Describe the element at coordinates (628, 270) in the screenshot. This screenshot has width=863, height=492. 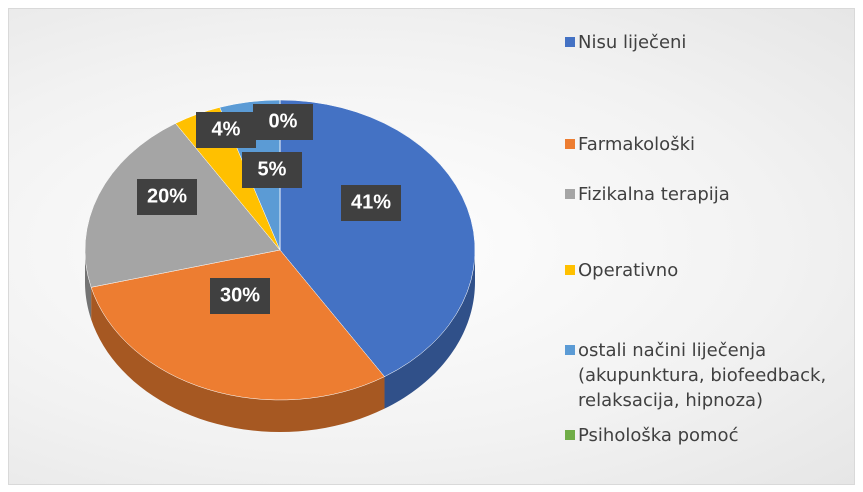
I see `legend-label: Operativno` at that location.